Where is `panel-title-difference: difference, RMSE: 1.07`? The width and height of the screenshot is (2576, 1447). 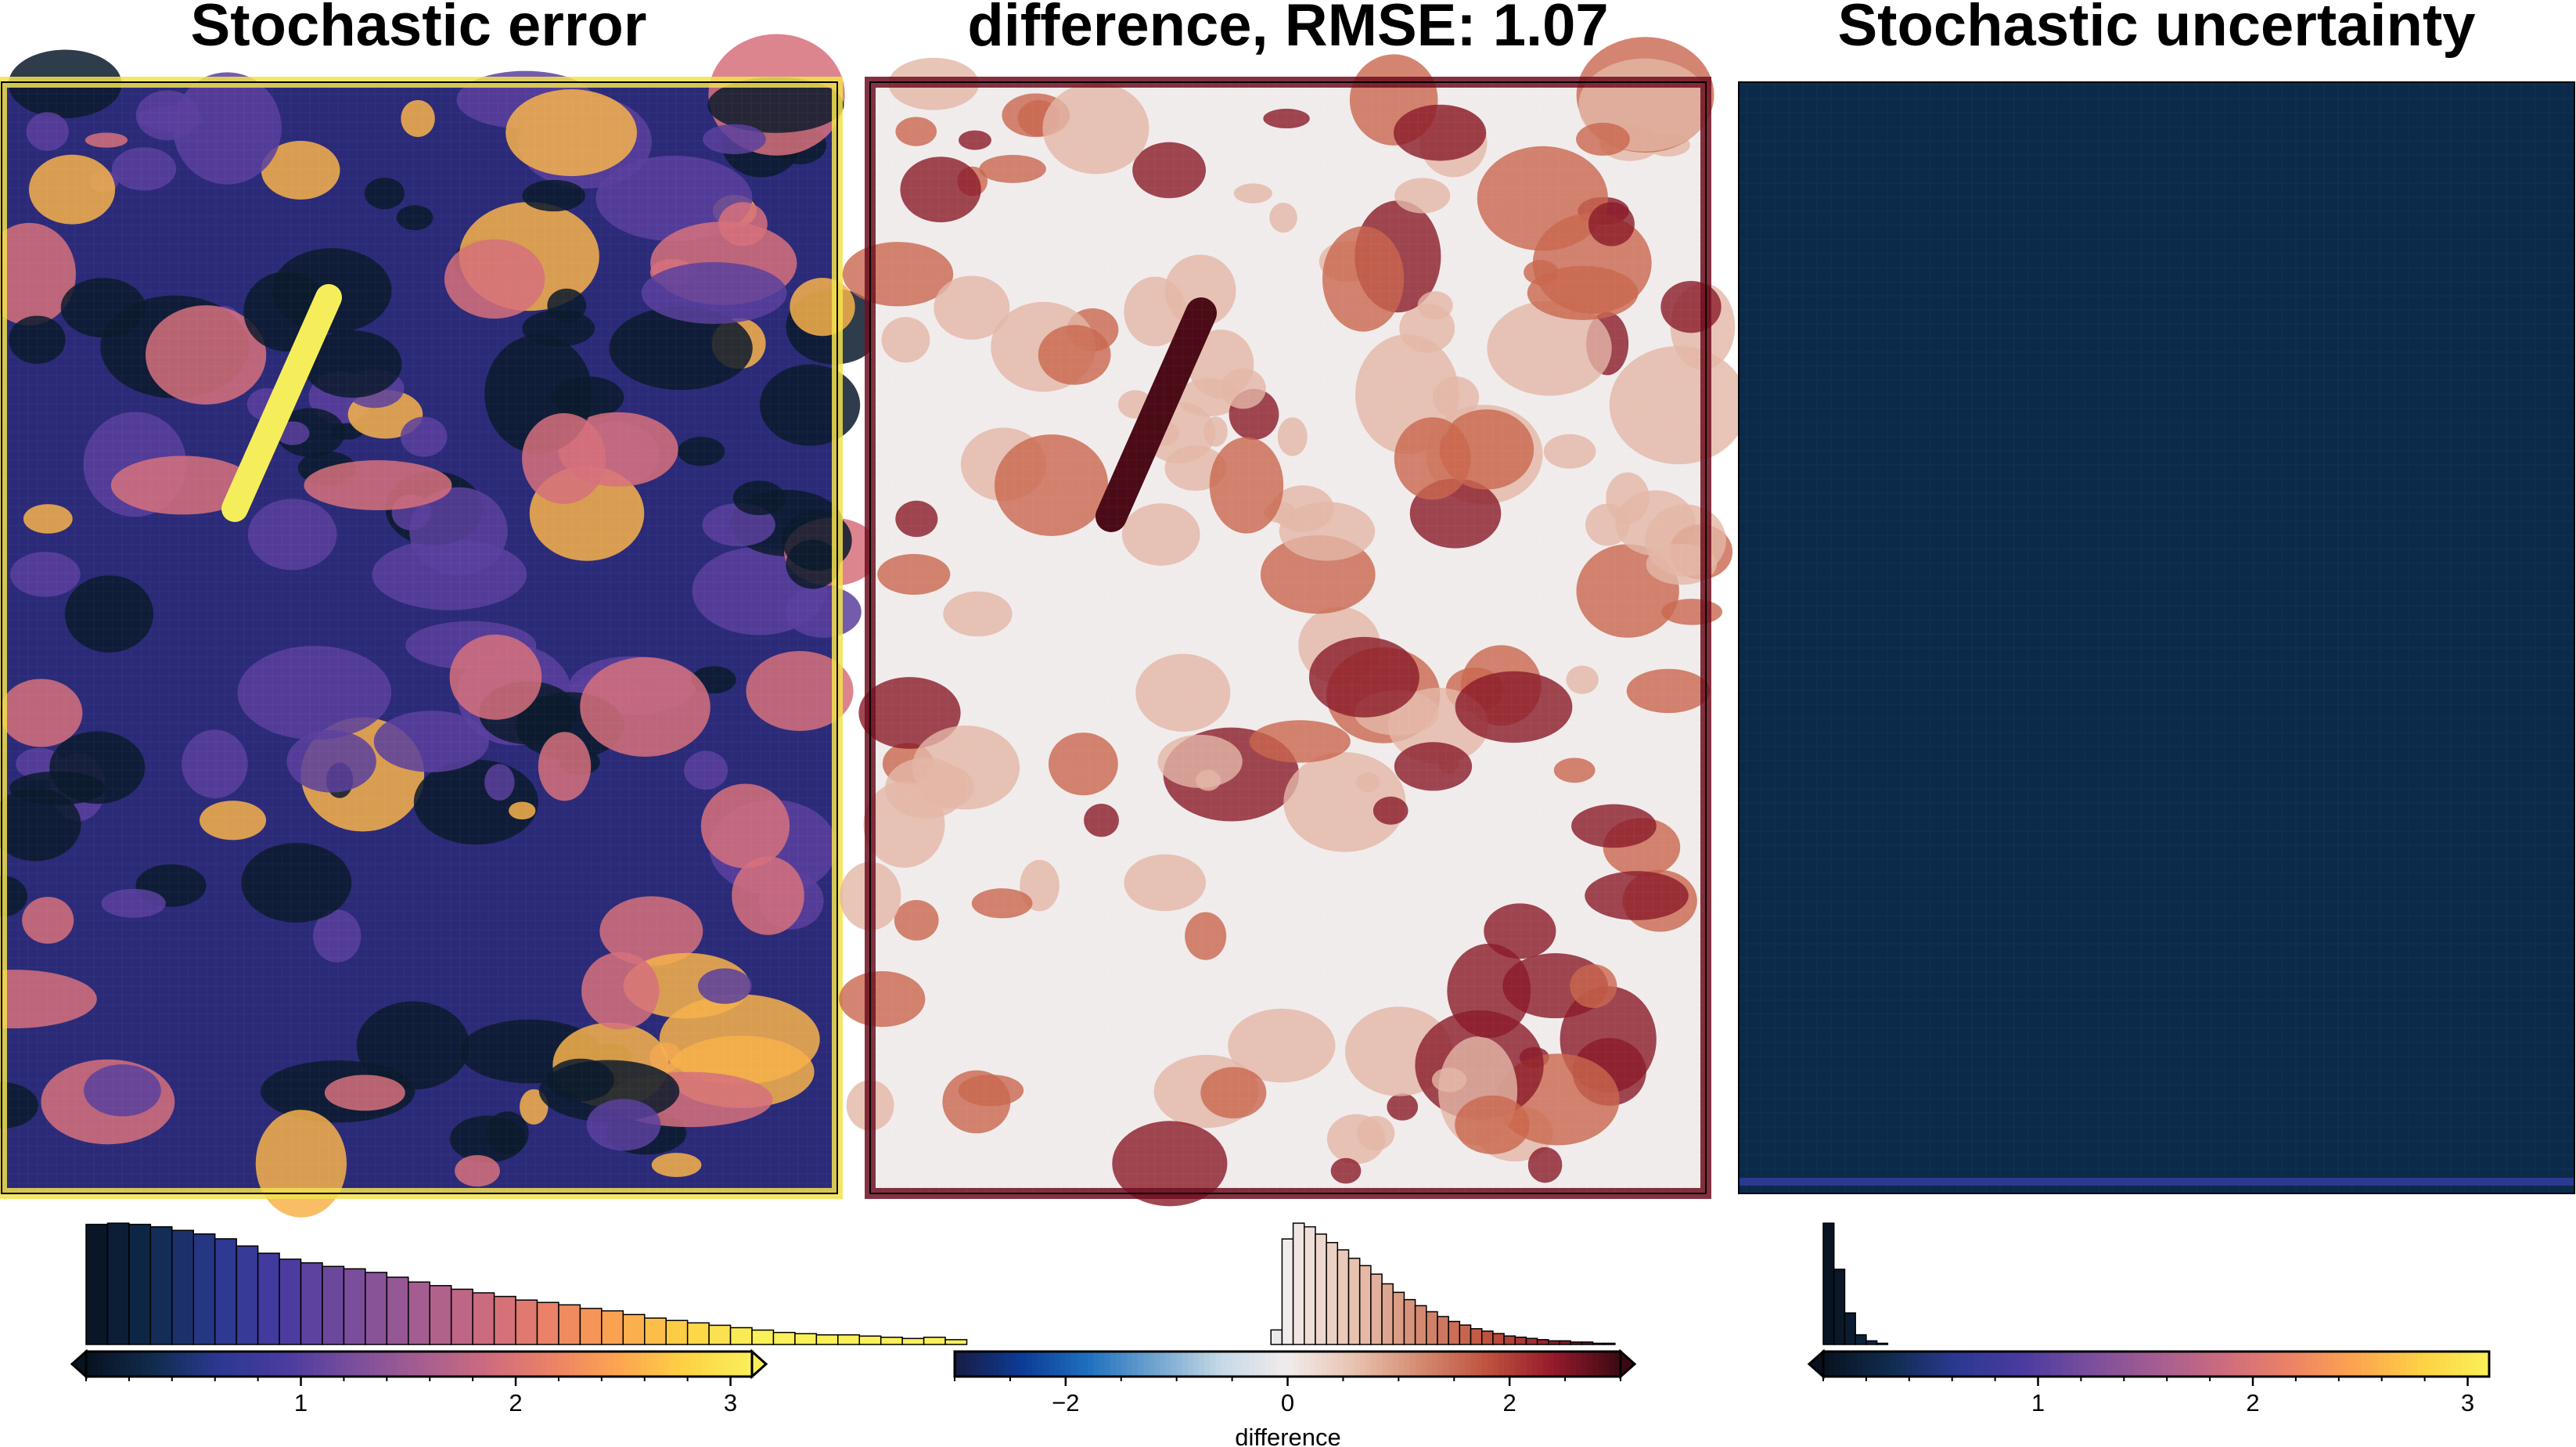
panel-title-difference: difference, RMSE: 1.07 is located at coordinates (1288, 29).